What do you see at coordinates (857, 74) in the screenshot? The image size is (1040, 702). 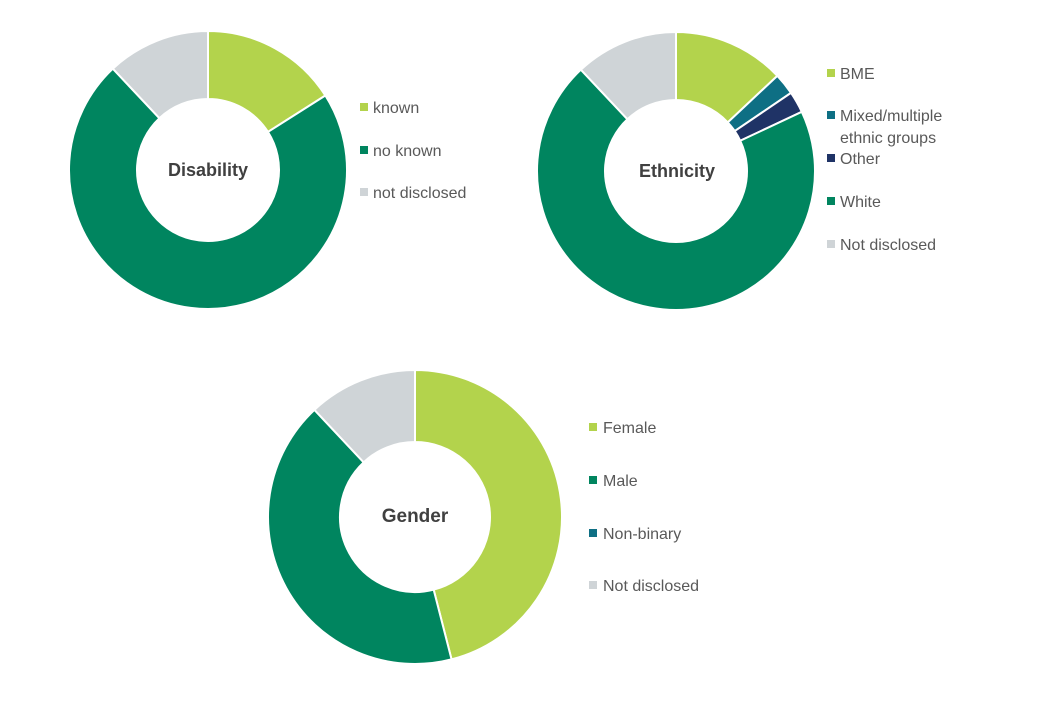 I see `legend-label-bme: BME` at bounding box center [857, 74].